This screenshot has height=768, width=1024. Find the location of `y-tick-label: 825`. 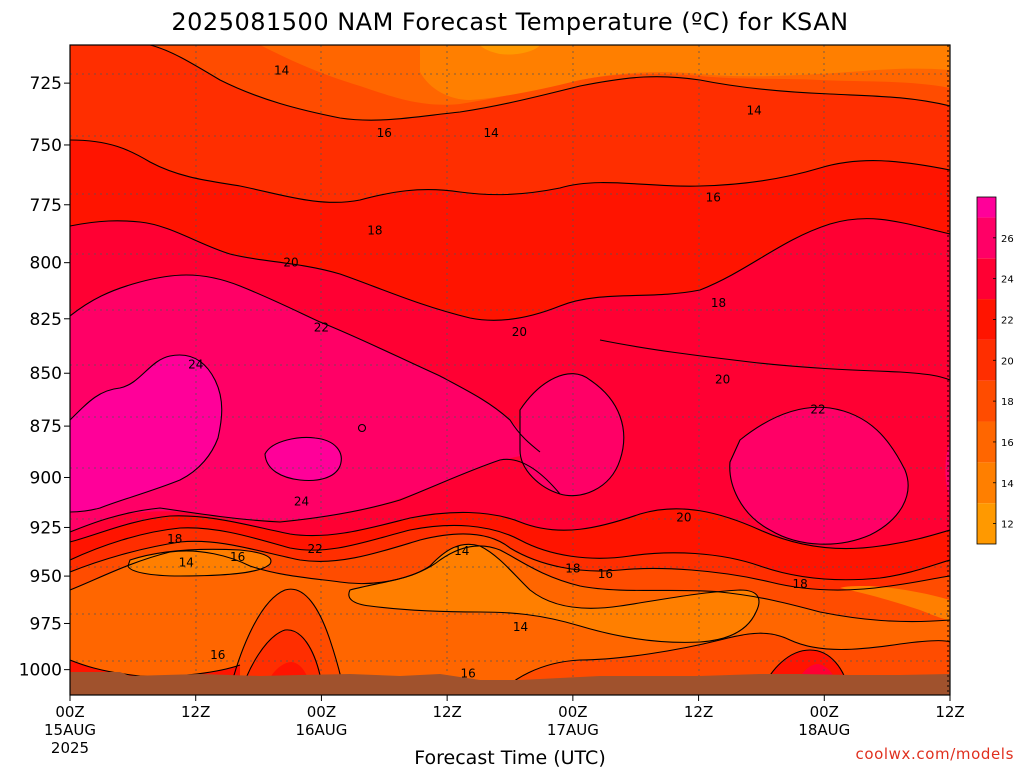

y-tick-label: 825 is located at coordinates (46, 320).